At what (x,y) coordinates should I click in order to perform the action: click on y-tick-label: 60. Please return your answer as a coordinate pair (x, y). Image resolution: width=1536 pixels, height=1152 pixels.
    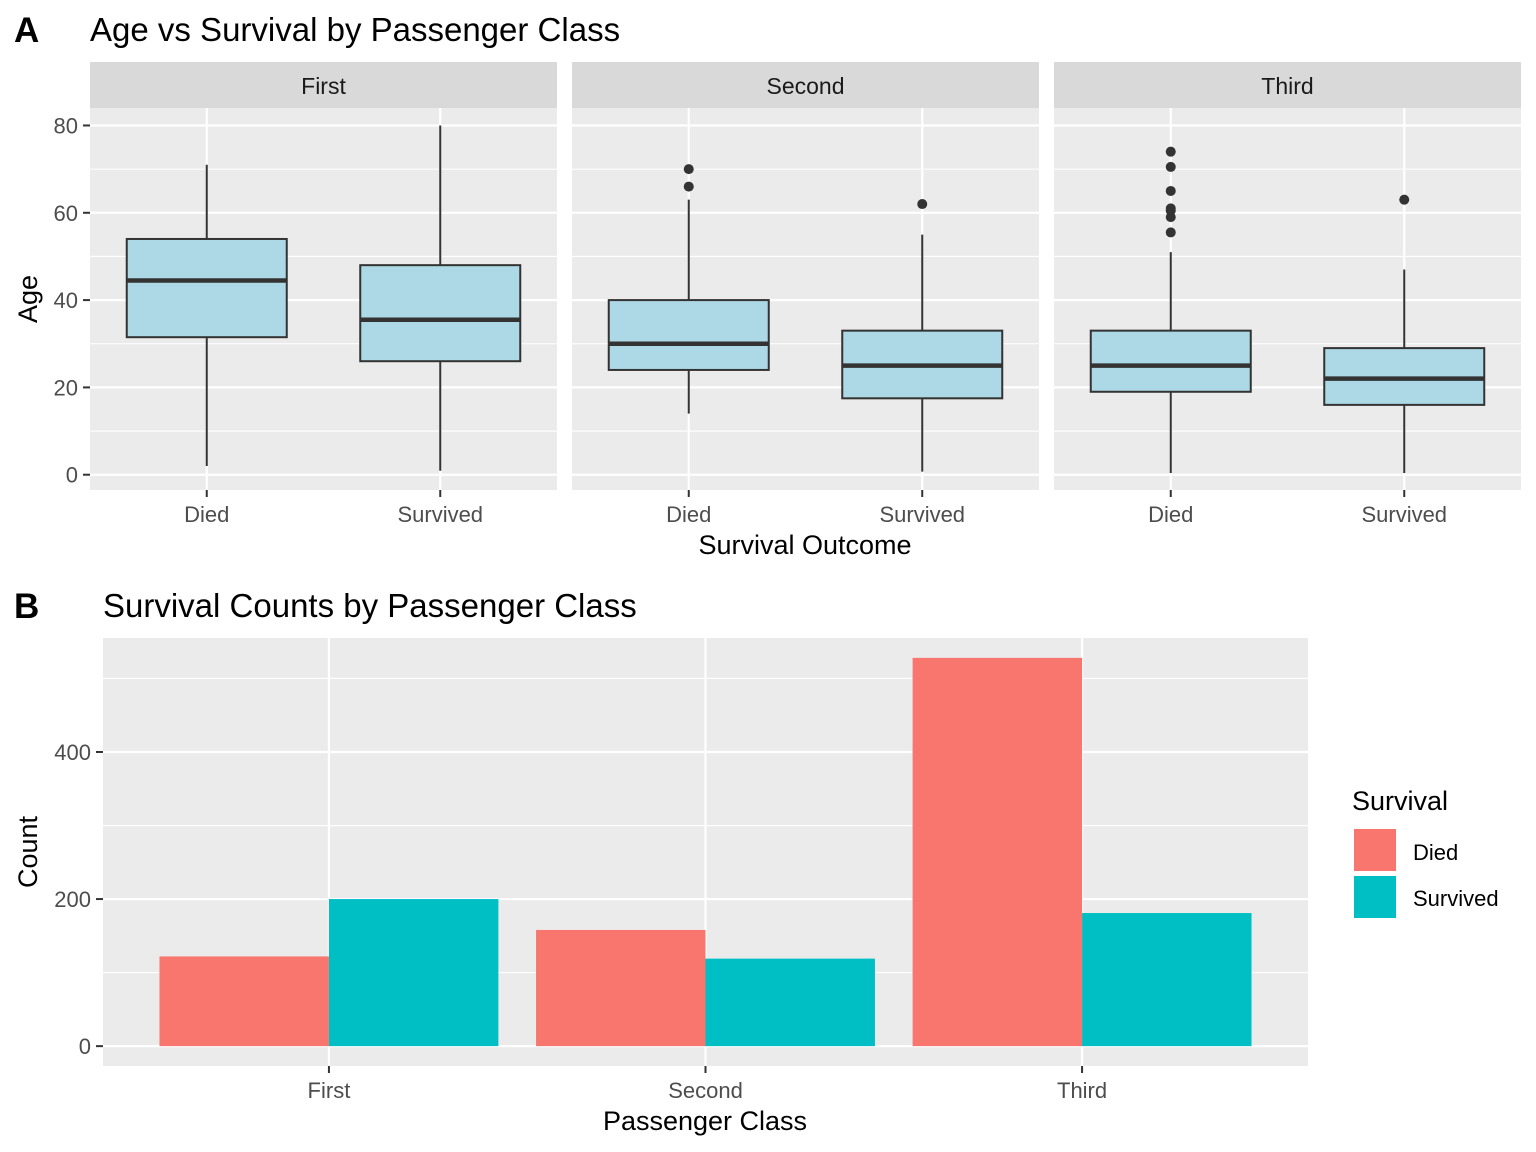
    Looking at the image, I should click on (66, 213).